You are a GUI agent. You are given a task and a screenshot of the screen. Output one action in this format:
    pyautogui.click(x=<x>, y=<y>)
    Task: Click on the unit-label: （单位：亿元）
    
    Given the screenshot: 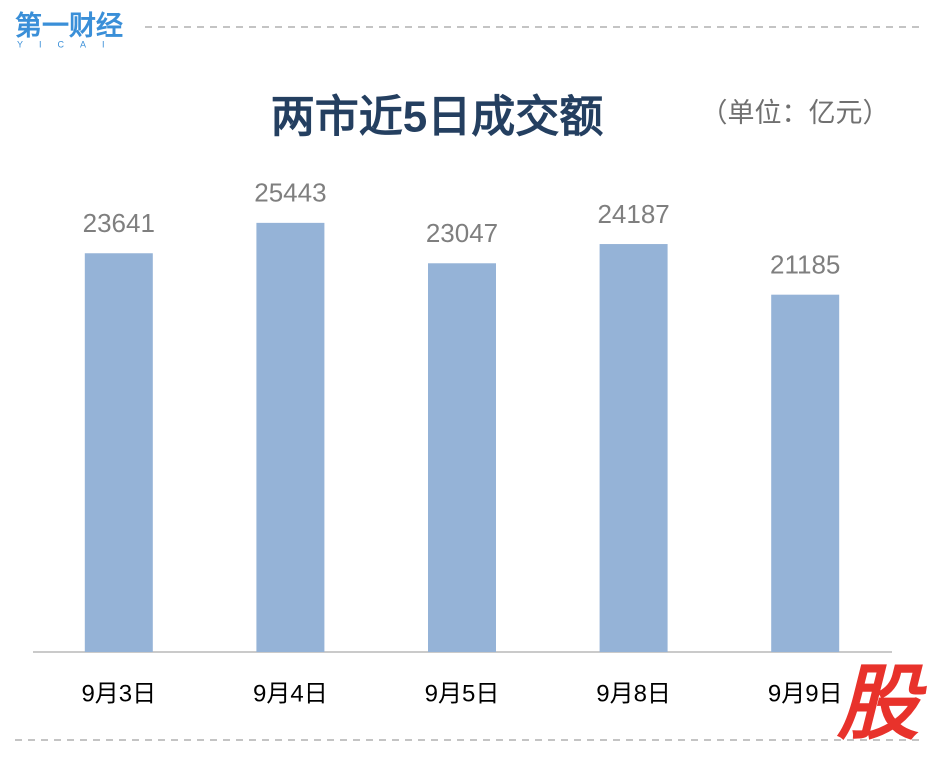 What is the action you would take?
    pyautogui.click(x=795, y=113)
    